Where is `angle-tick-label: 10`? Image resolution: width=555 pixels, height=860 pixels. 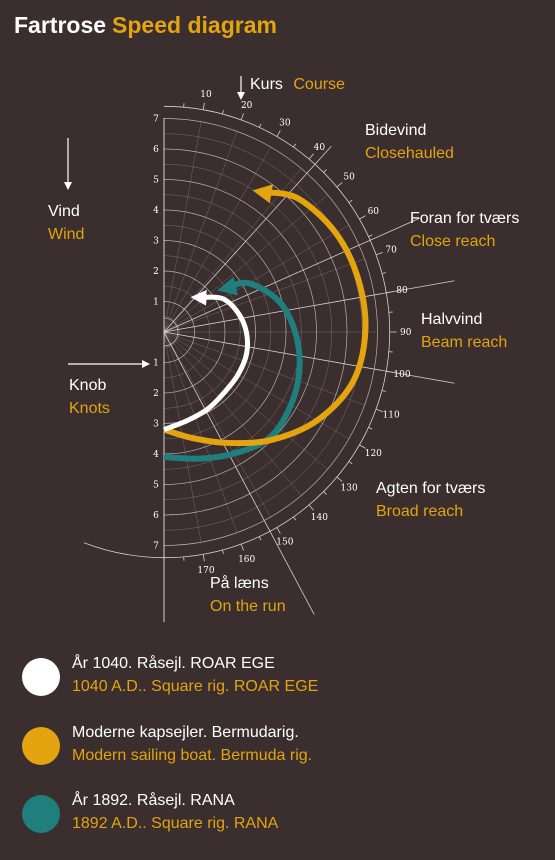 angle-tick-label: 10 is located at coordinates (206, 95).